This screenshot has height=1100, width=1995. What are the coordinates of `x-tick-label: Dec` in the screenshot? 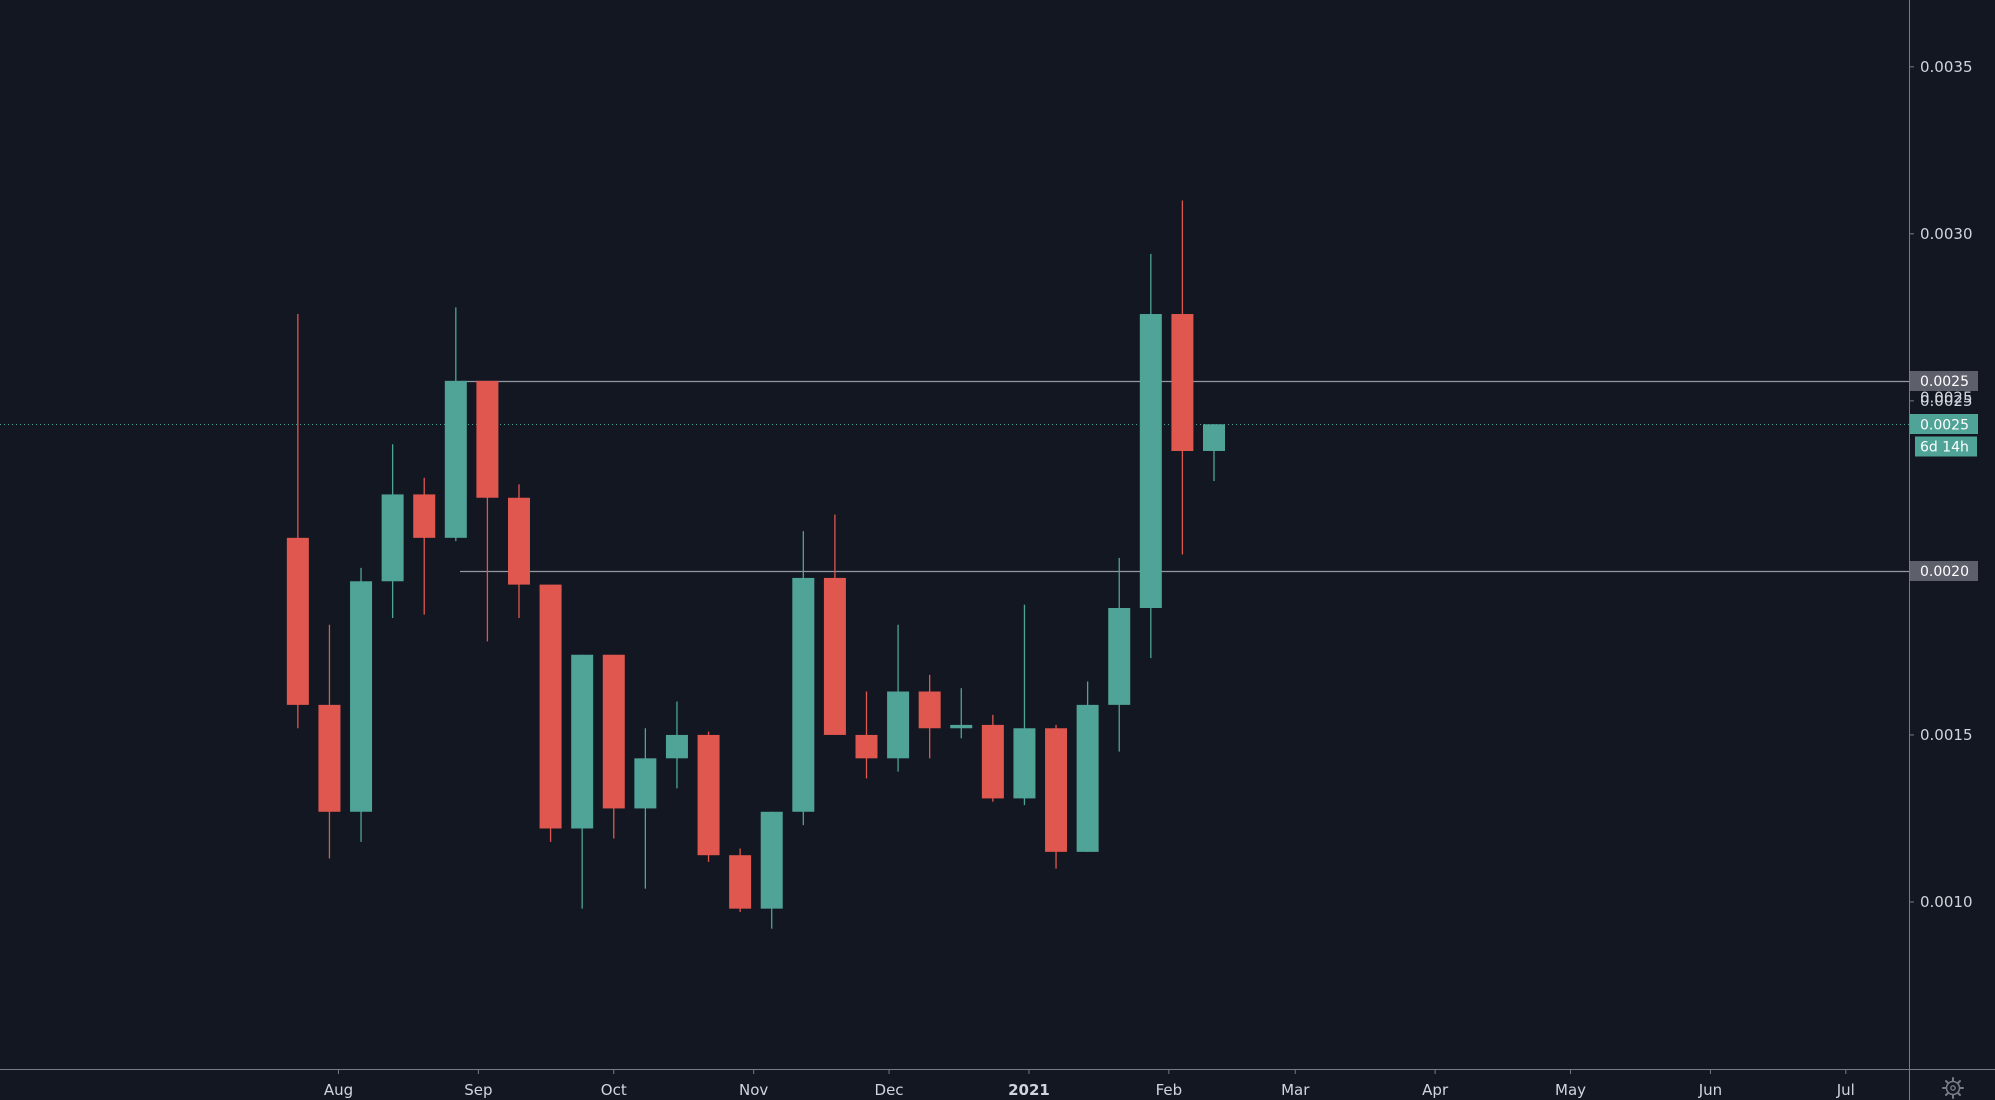 It's located at (889, 1090).